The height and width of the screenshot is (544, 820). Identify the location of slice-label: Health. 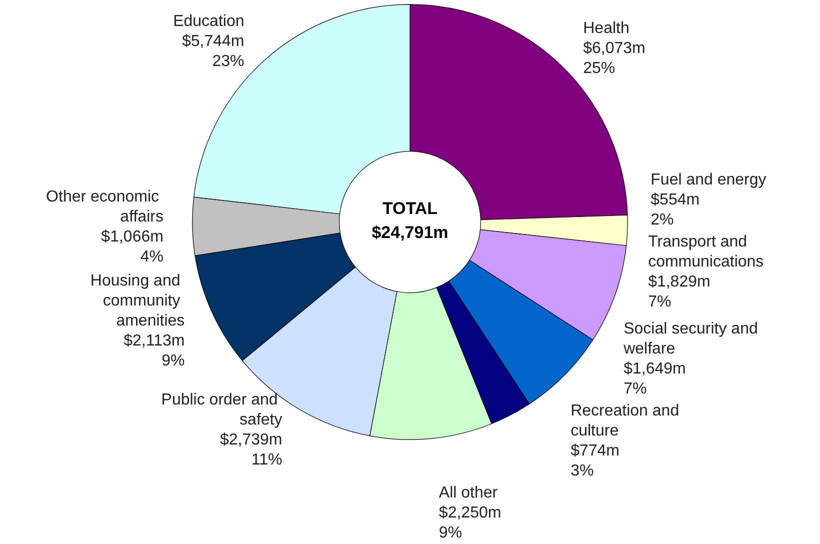
(606, 28).